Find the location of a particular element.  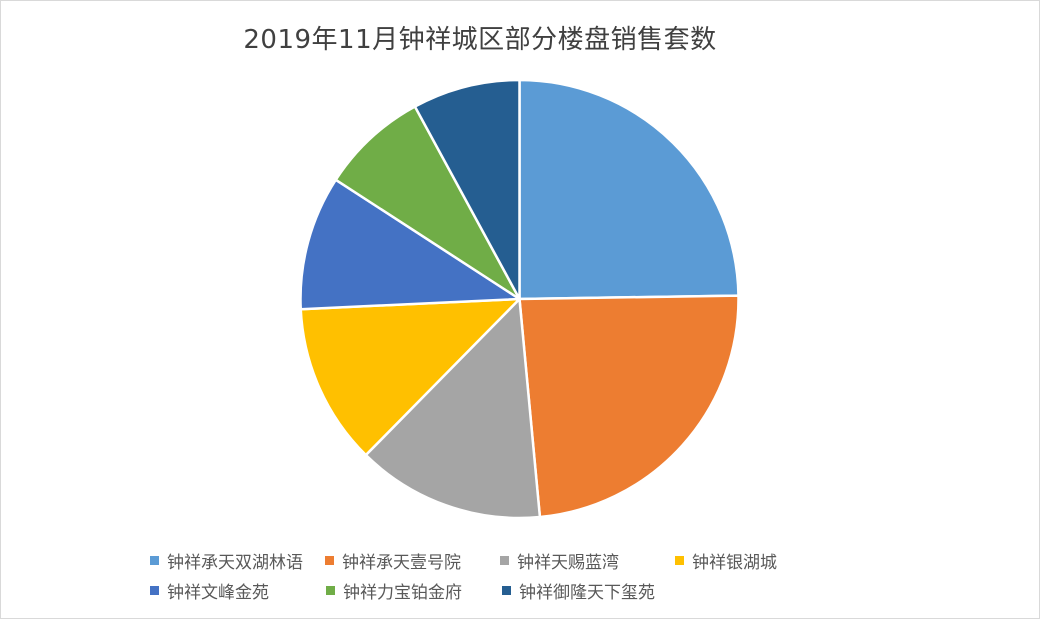

legend-item: 钟祥御隆天下玺苑 is located at coordinates (590, 590).